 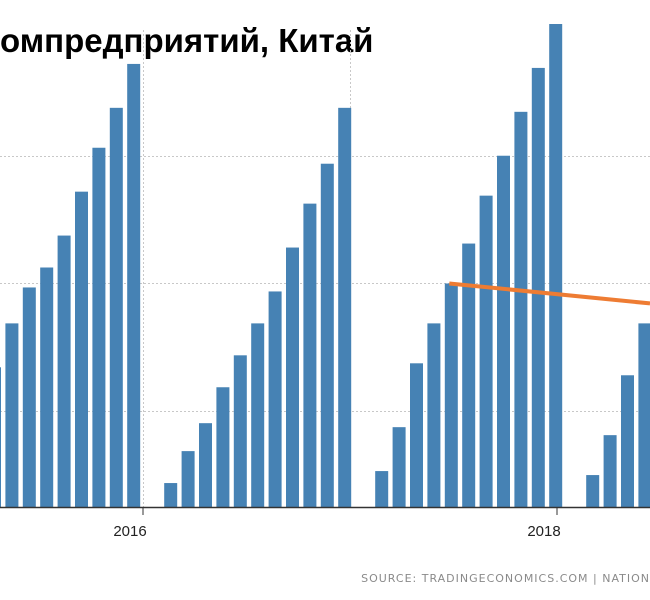 What do you see at coordinates (129, 531) in the screenshot?
I see `x-tick-label: 2016` at bounding box center [129, 531].